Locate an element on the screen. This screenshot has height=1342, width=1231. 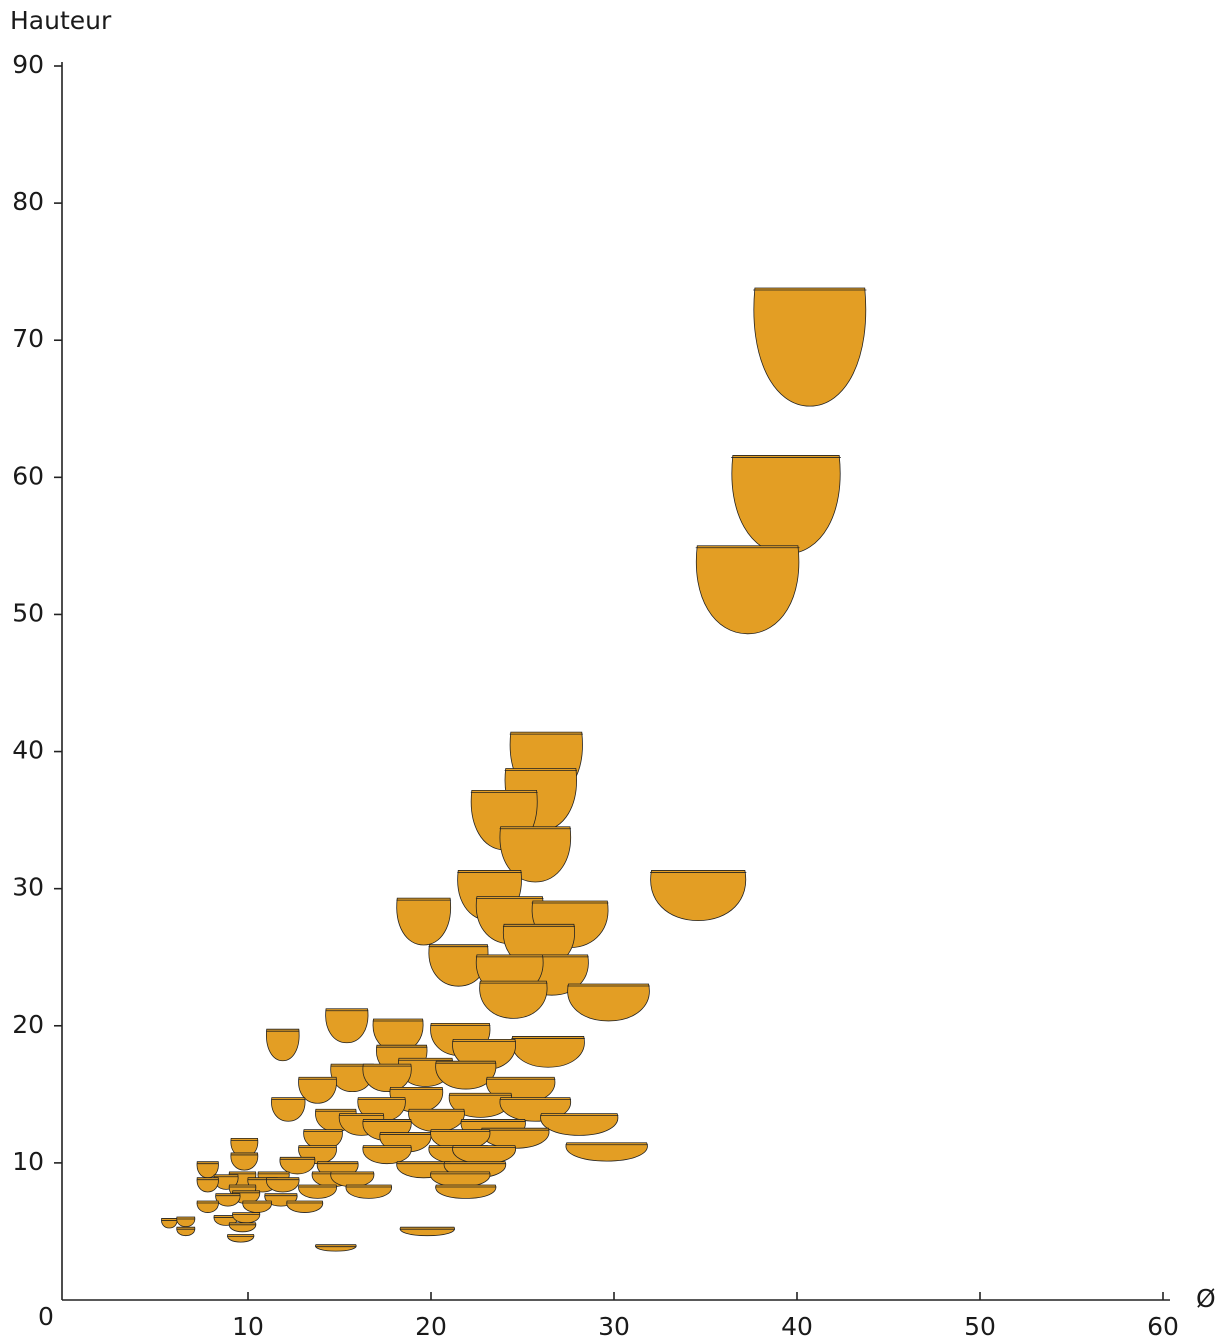
origin-label: 0 is located at coordinates (46, 1316).